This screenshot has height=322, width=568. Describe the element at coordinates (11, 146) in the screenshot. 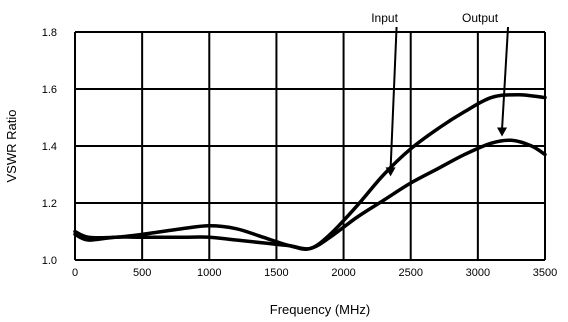

I see `y-axis-label: VSWR Ratio` at that location.